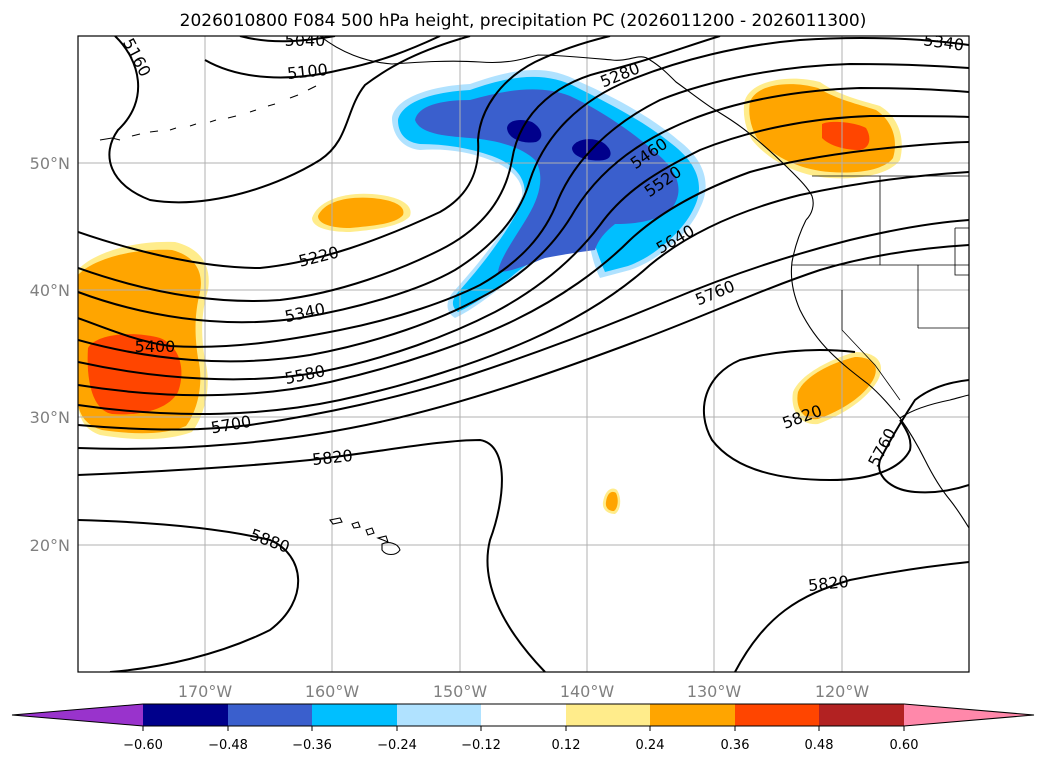 The height and width of the screenshot is (765, 1047). What do you see at coordinates (332, 457) in the screenshot?
I see `contour-label-5820-main: 5820` at bounding box center [332, 457].